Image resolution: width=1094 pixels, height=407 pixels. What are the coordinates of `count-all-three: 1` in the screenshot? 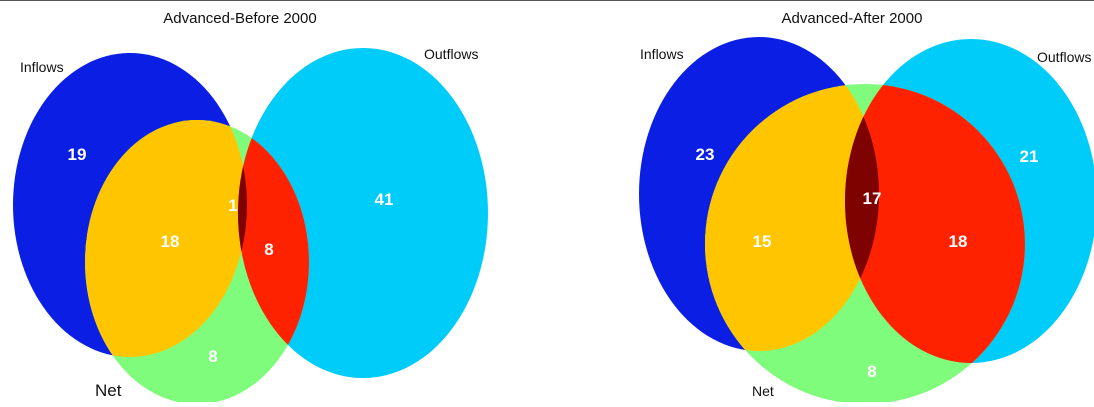 It's located at (232, 205).